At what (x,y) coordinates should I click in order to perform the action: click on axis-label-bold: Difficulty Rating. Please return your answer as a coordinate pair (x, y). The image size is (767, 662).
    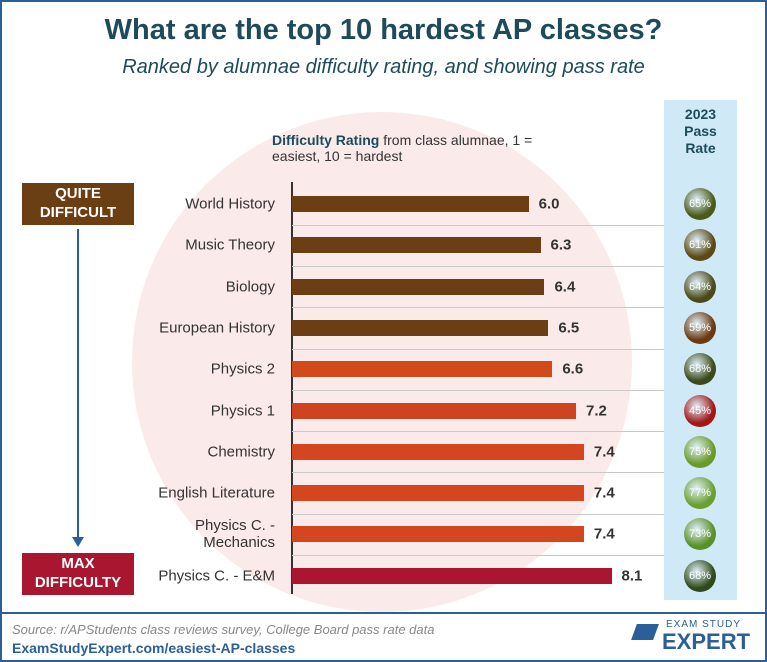
    Looking at the image, I should click on (326, 140).